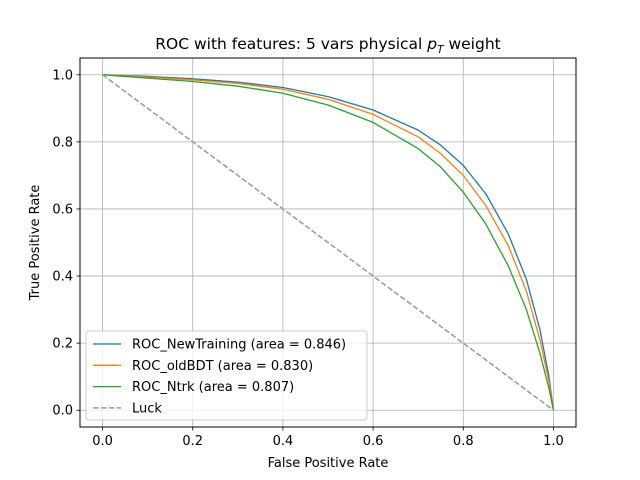 The width and height of the screenshot is (640, 480). Describe the element at coordinates (222, 366) in the screenshot. I see `legend-label-1: ROC_oldBDT (area = 0.830)` at that location.